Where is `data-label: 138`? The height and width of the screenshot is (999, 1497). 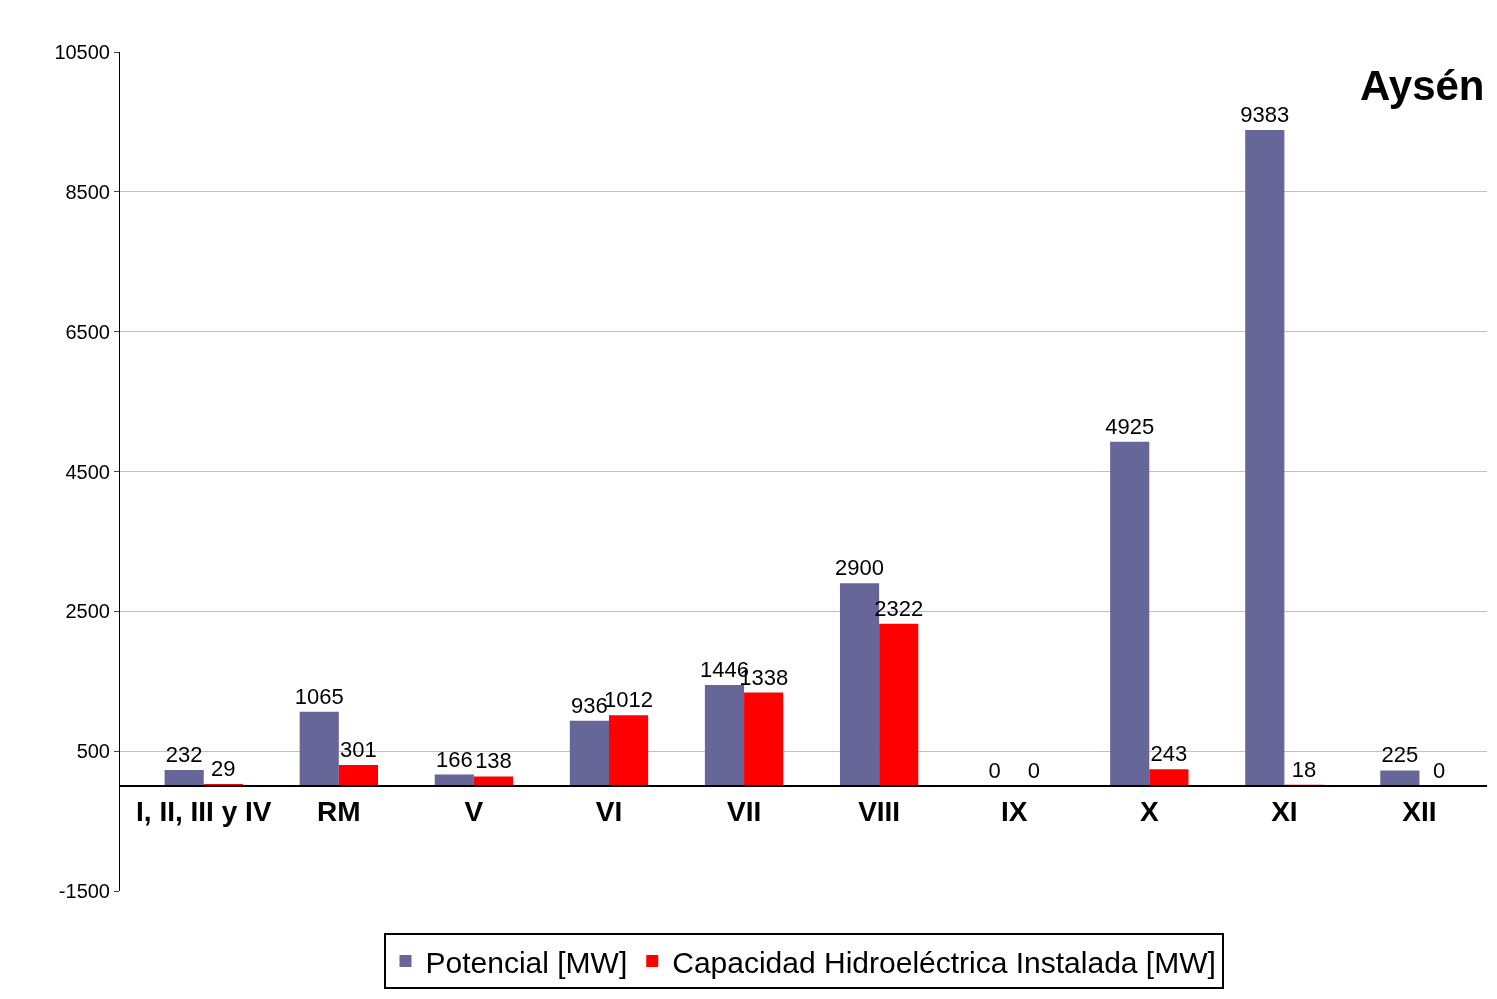 data-label: 138 is located at coordinates (493, 761).